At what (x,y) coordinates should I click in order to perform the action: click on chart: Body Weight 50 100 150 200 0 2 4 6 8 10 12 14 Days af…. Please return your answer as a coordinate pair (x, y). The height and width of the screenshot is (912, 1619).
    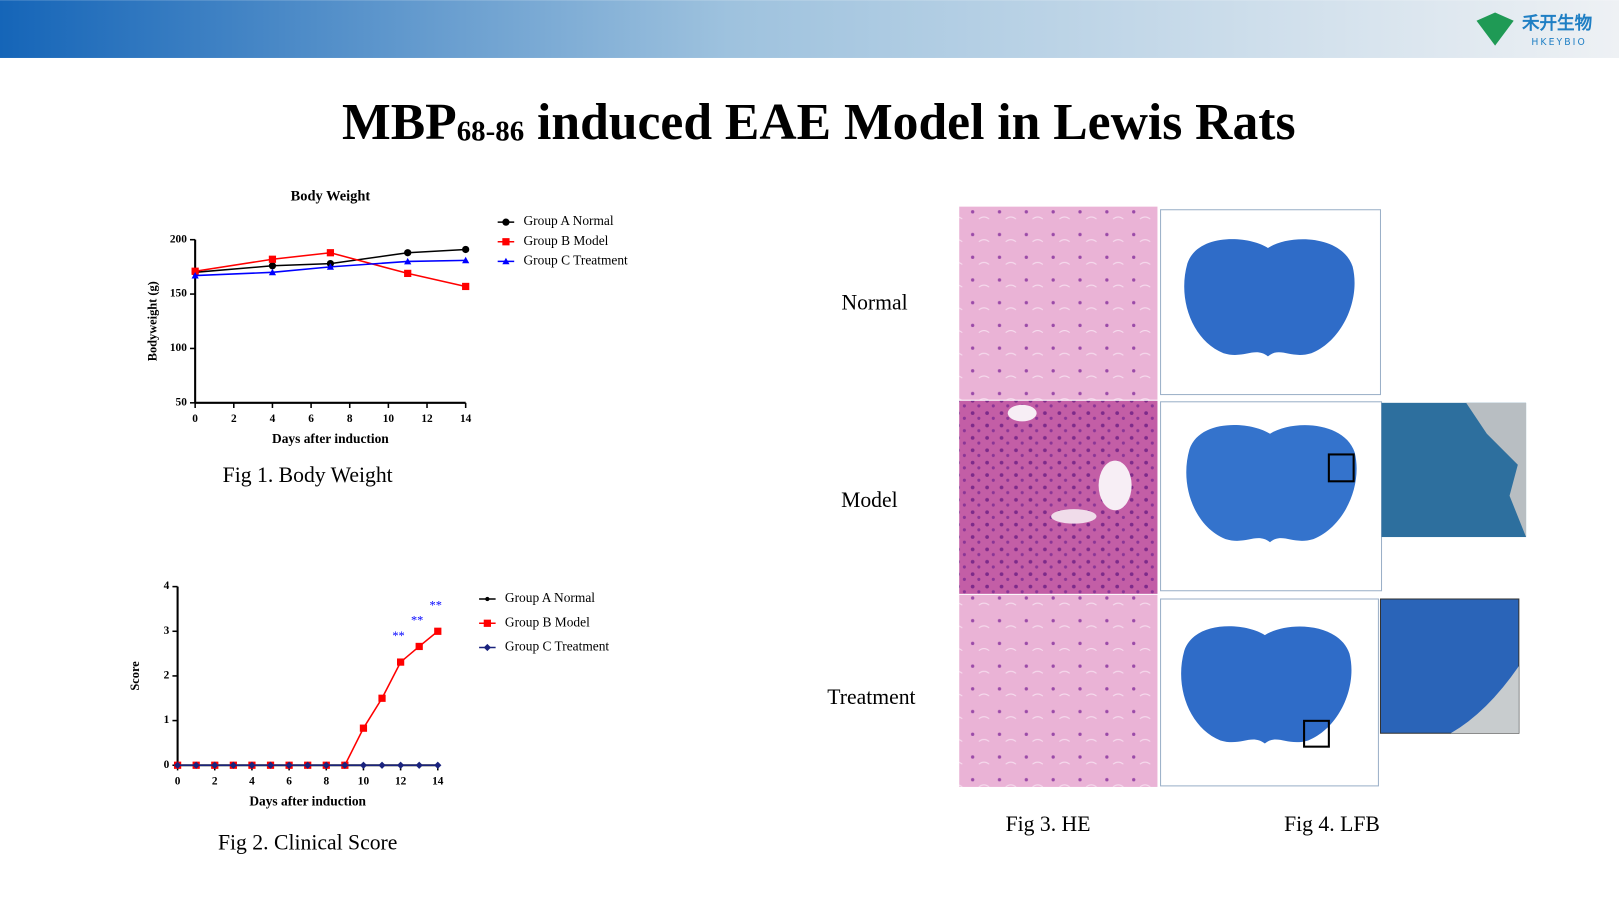
    Looking at the image, I should click on (387, 317).